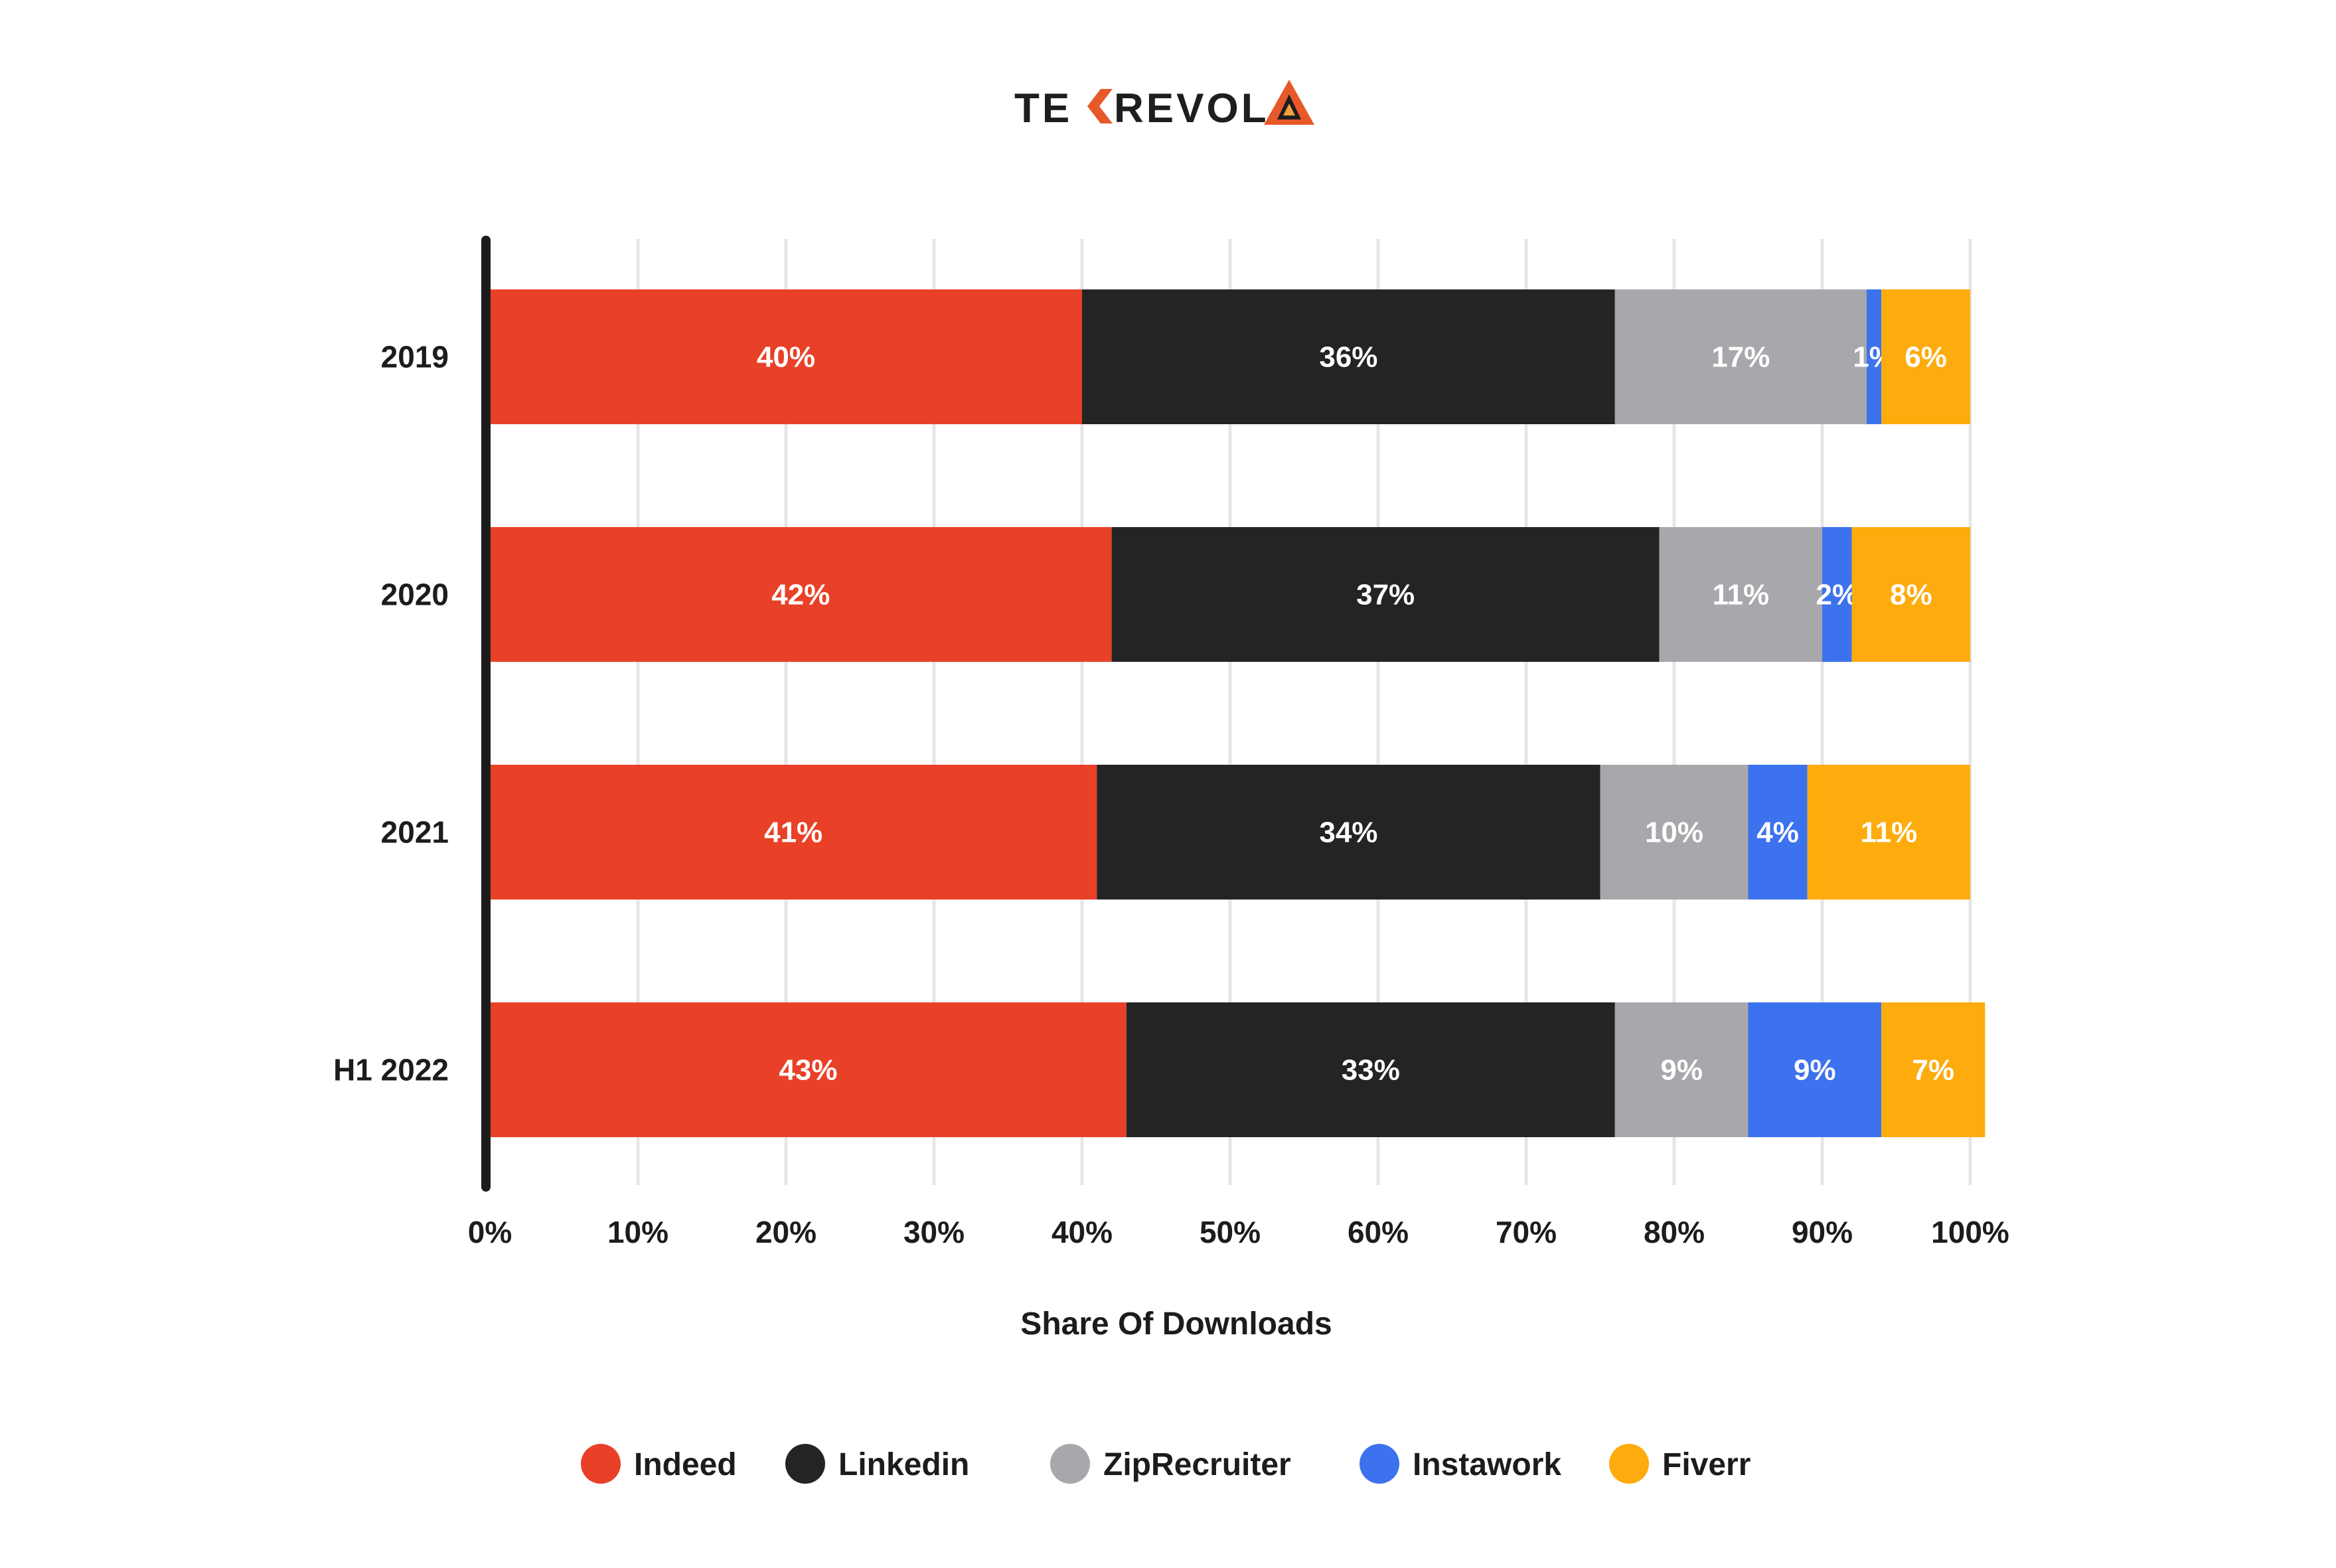 This screenshot has height=1568, width=2336. I want to click on x-tick-label: 60%, so click(1378, 1232).